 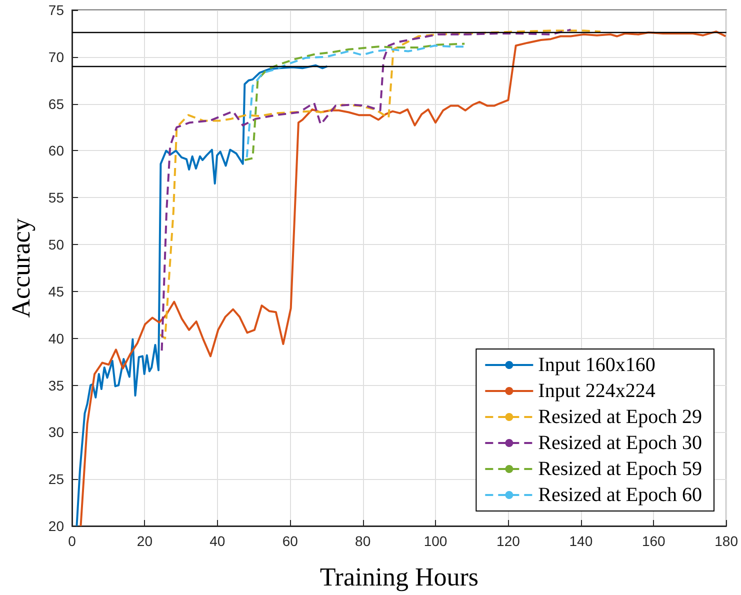 What do you see at coordinates (56, 150) in the screenshot?
I see `y-tick-label: 60` at bounding box center [56, 150].